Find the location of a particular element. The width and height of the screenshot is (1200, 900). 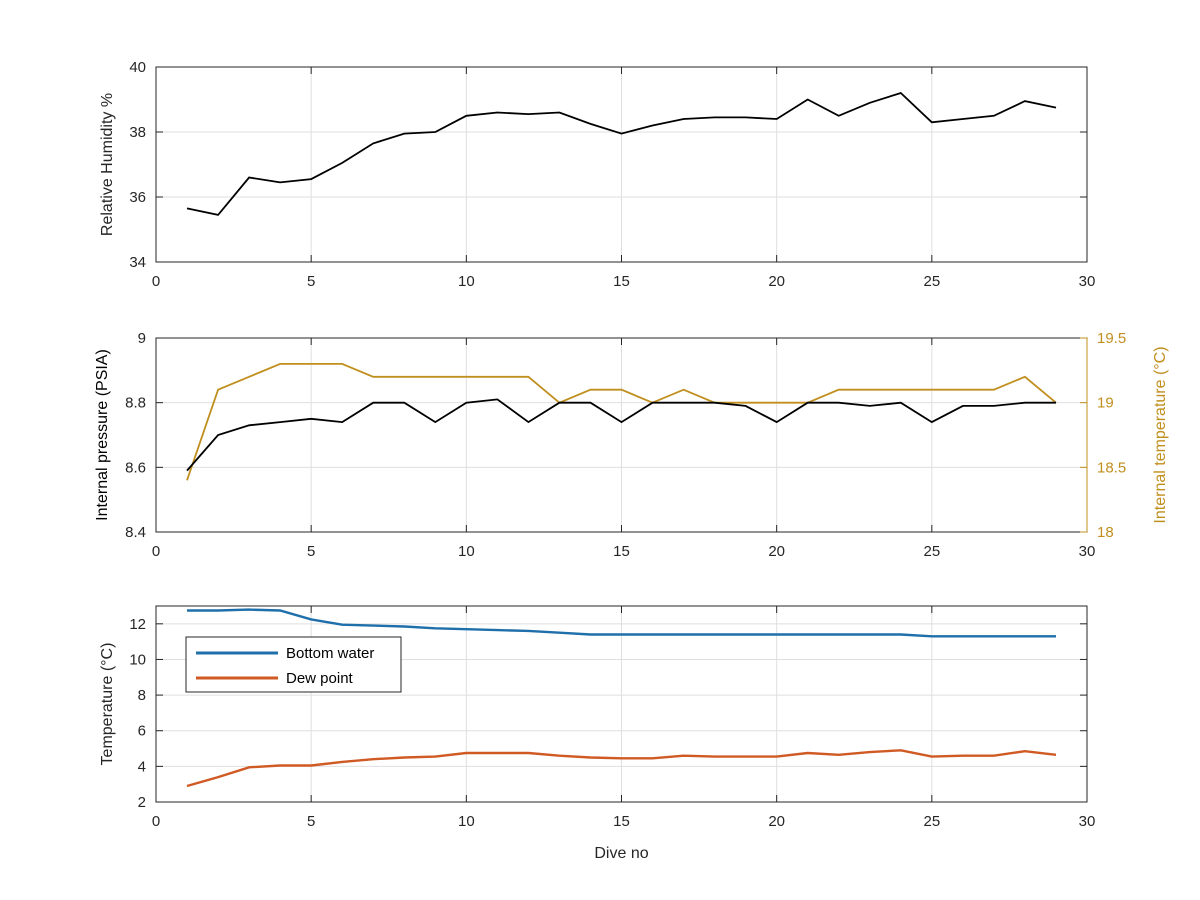

y-tick-label: 2 is located at coordinates (142, 802).